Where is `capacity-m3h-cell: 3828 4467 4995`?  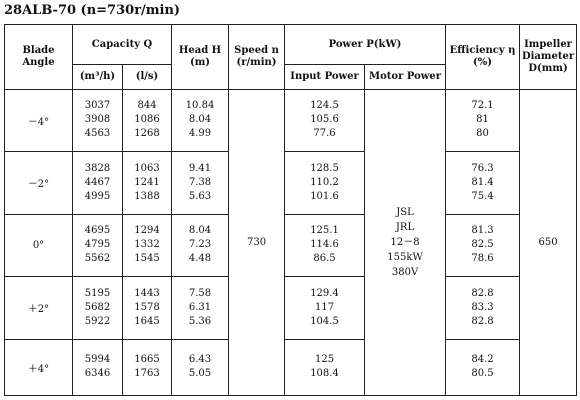
capacity-m3h-cell: 3828 4467 4995 is located at coordinates (97, 183).